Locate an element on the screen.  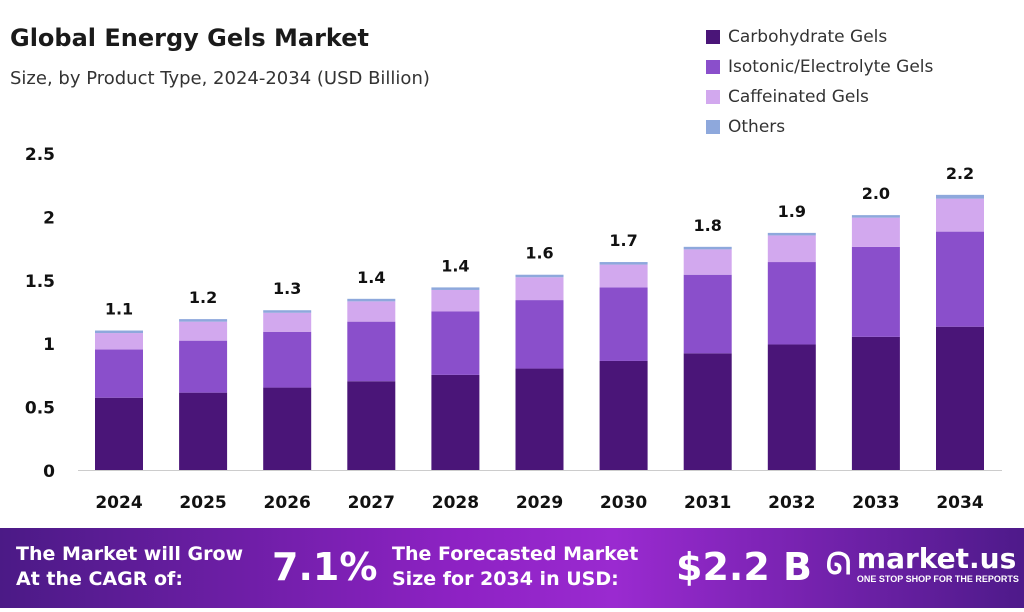
cagr-label: The Market will Grow At the CAGR of: is located at coordinates (129, 567).